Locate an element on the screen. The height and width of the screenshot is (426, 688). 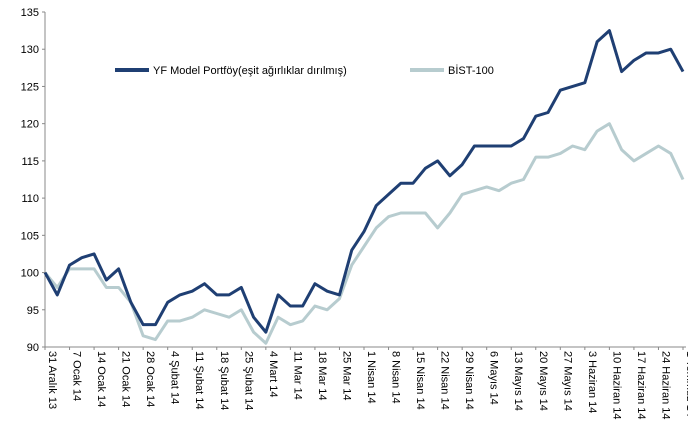
x-tick-label: 11 Mar 14 is located at coordinates (297, 375).